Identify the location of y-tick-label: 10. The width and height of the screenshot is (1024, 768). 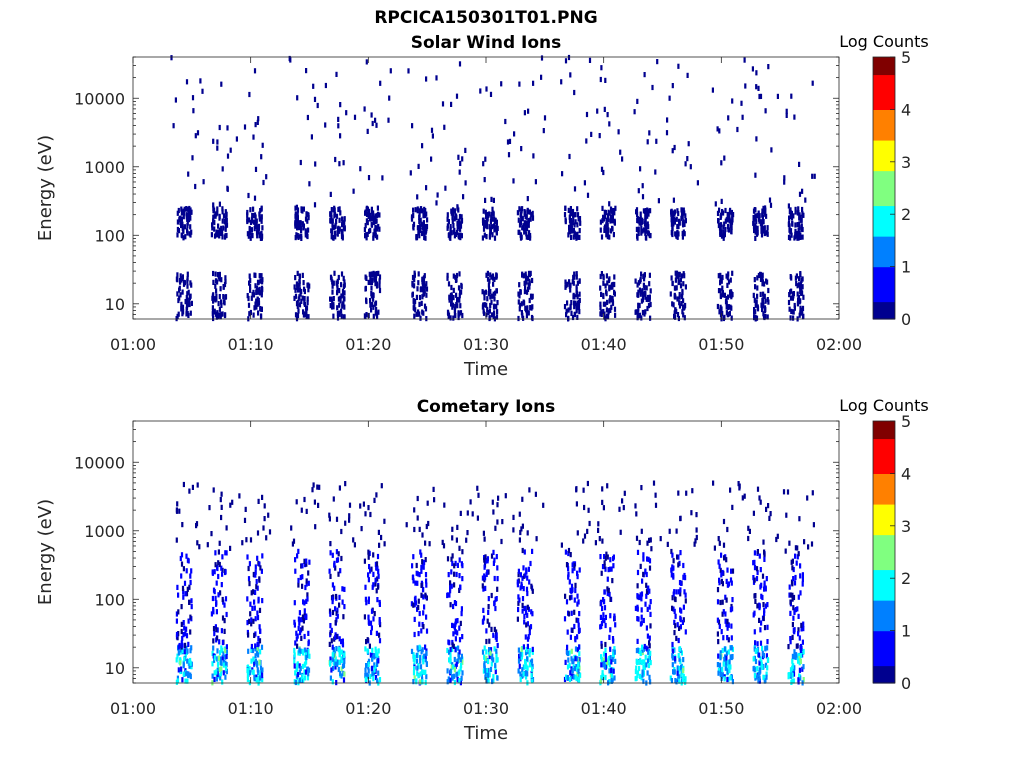
(115, 668).